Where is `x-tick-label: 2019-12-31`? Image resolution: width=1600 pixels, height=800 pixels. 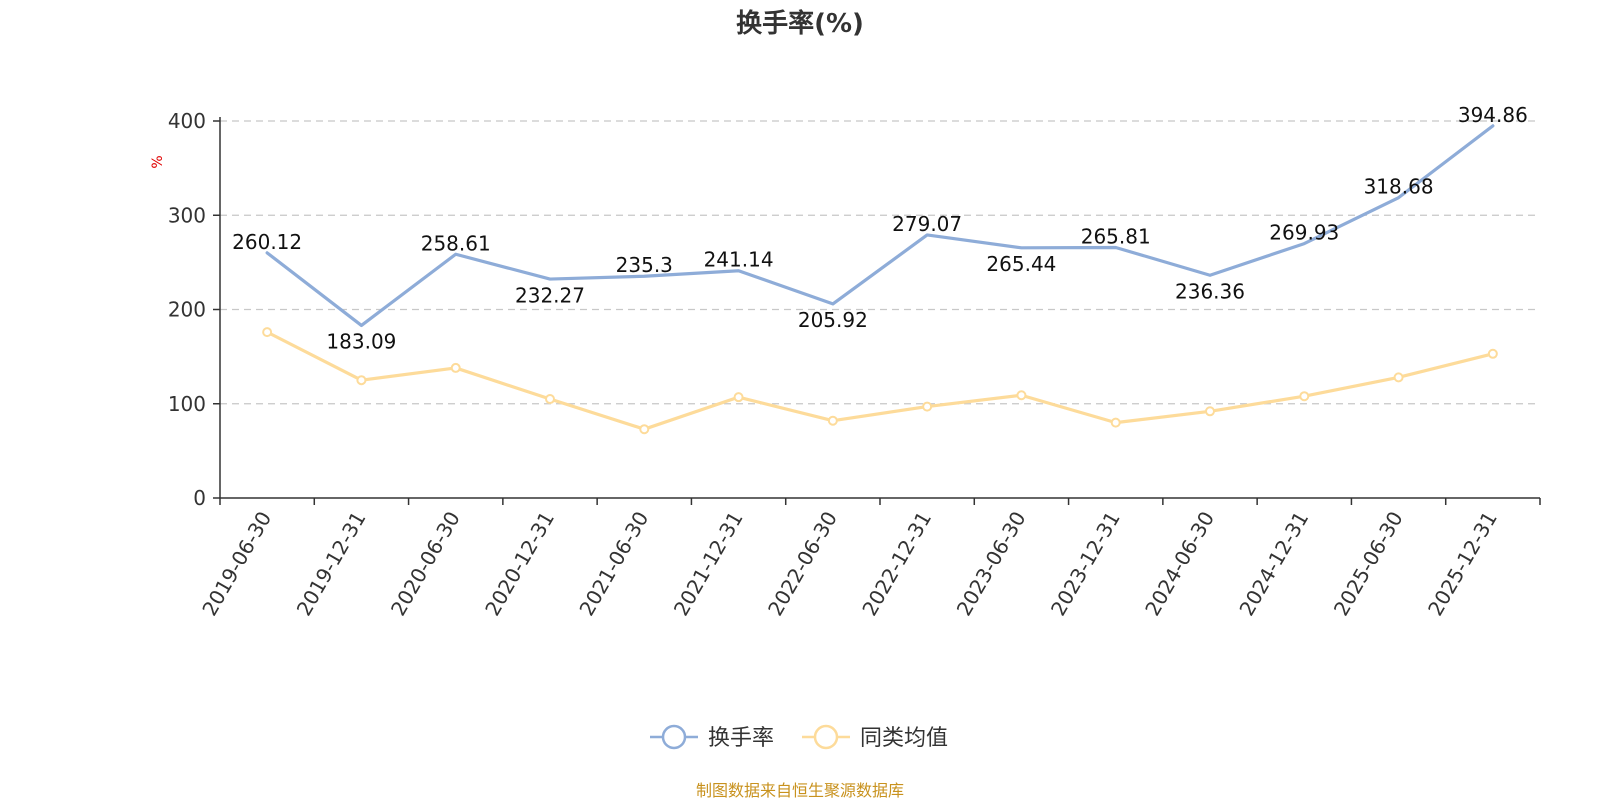 x-tick-label: 2019-12-31 is located at coordinates (331, 563).